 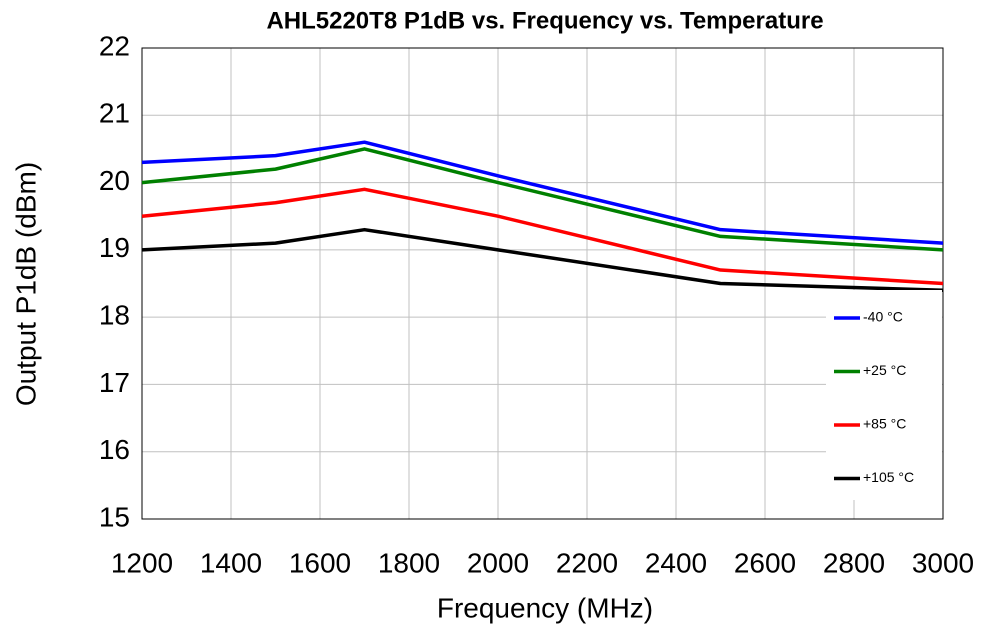 What do you see at coordinates (114, 113) in the screenshot?
I see `y-tick-label: 21` at bounding box center [114, 113].